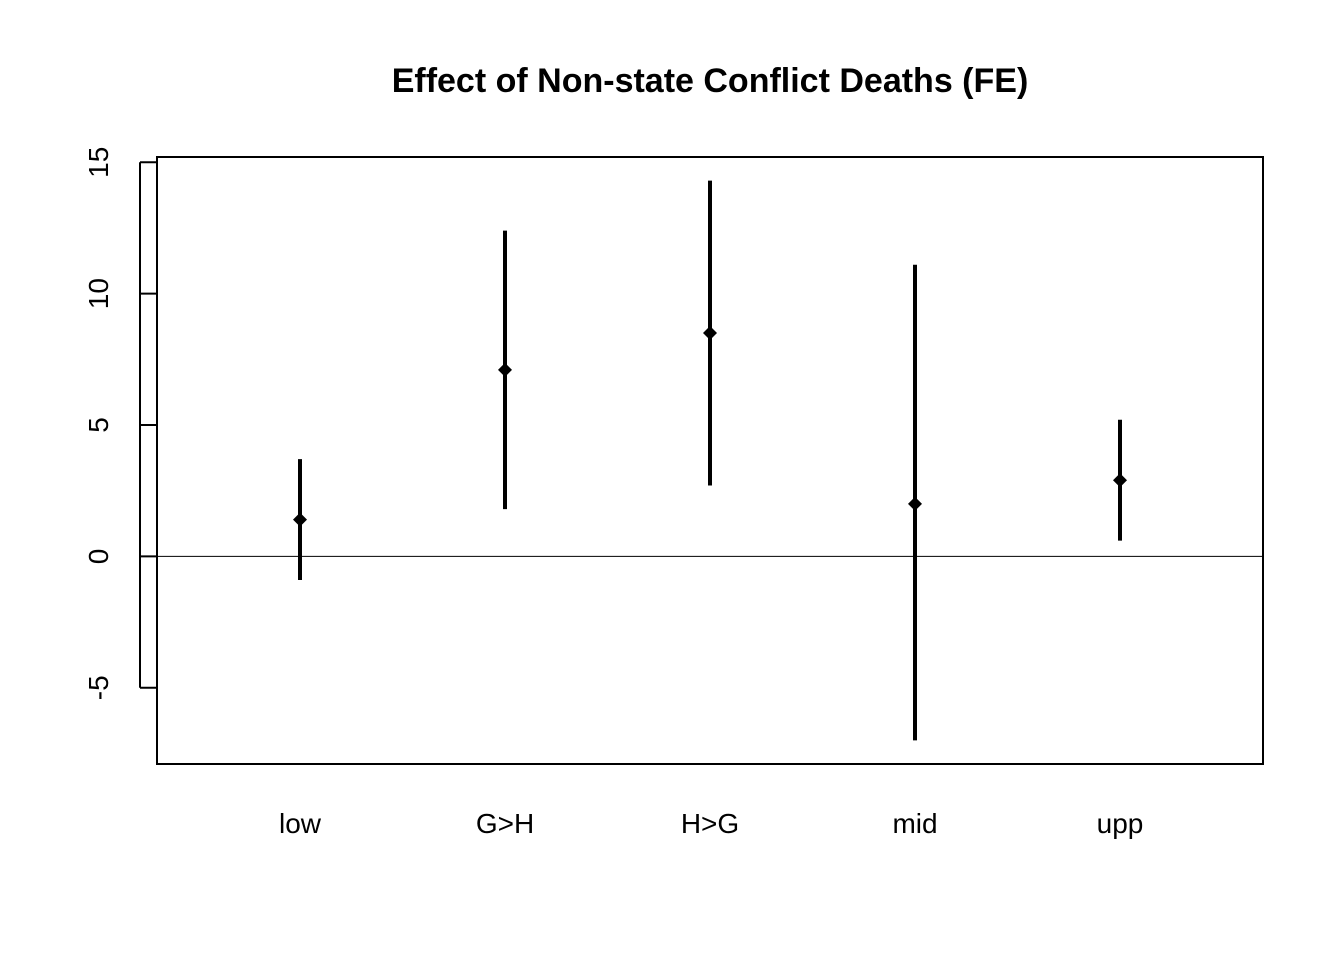 The width and height of the screenshot is (1344, 960). I want to click on x-category-label: upp, so click(1120, 823).